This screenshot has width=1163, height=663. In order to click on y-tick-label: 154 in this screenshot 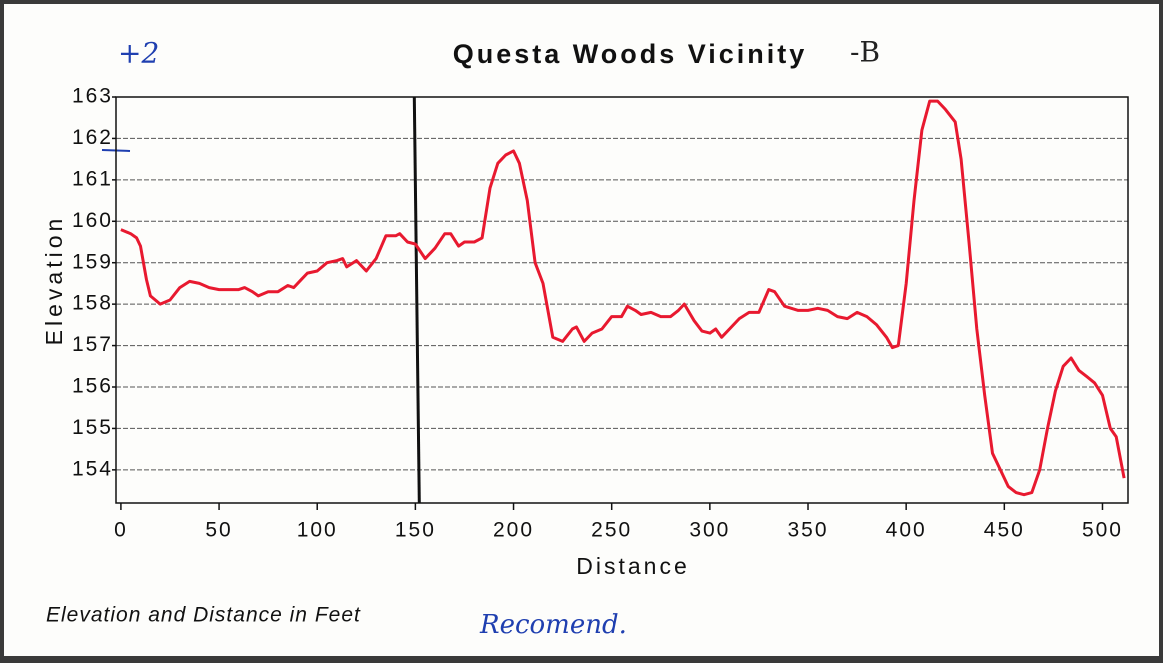, I will do `click(92, 468)`.